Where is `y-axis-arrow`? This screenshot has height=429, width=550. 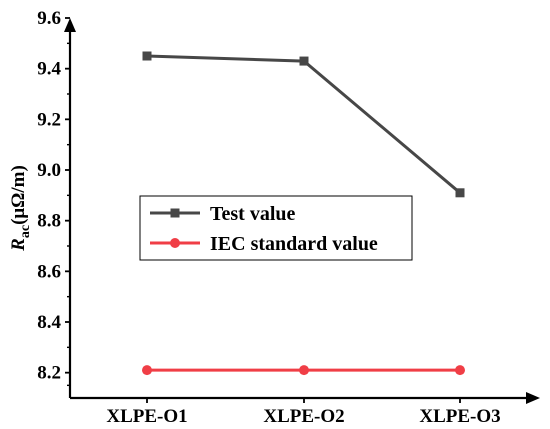
y-axis-arrow is located at coordinates (70, 25).